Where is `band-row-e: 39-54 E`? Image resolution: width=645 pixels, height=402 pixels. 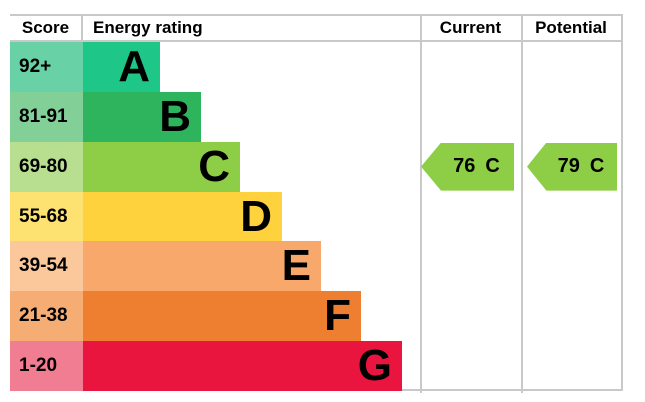 band-row-e: 39-54 E is located at coordinates (315, 266).